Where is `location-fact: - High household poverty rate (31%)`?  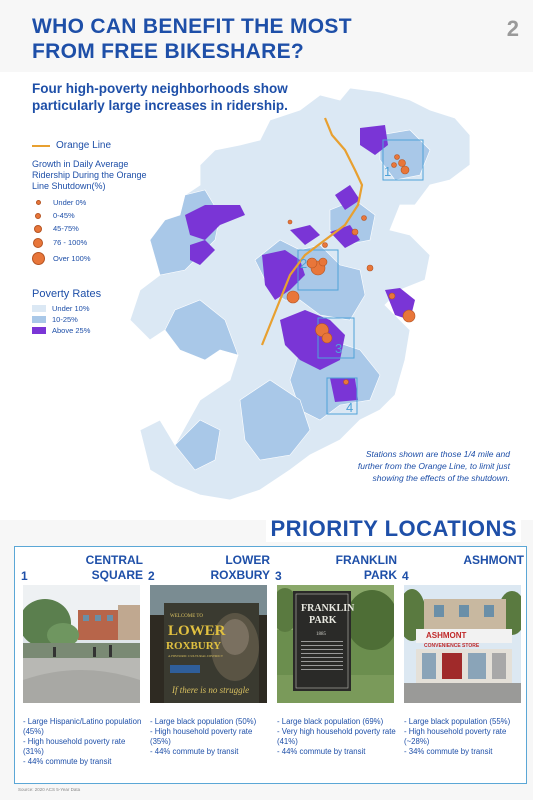
location-fact: - High household poverty rate (31%) is located at coordinates (74, 746).